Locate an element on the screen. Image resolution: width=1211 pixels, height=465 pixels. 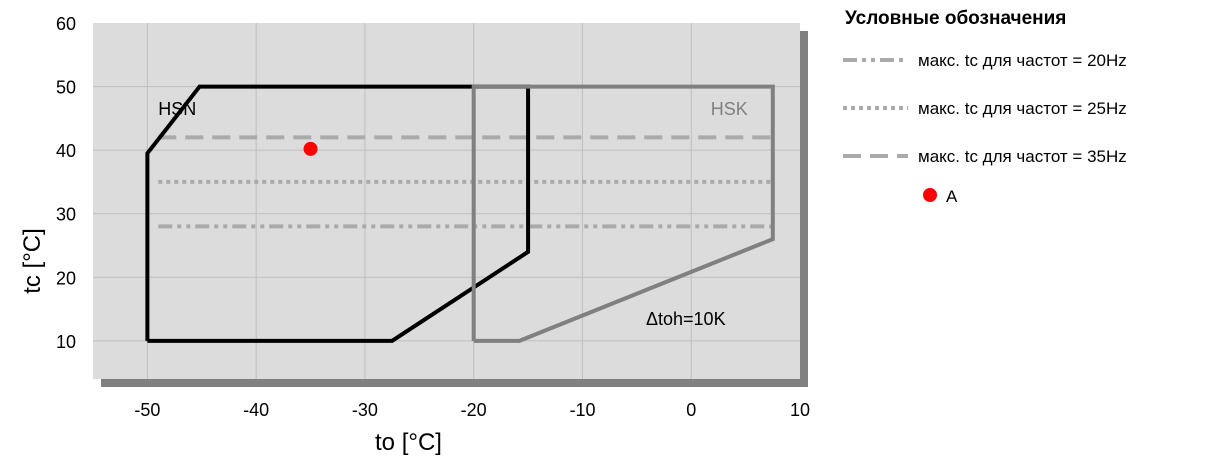
markers is located at coordinates (310, 148).